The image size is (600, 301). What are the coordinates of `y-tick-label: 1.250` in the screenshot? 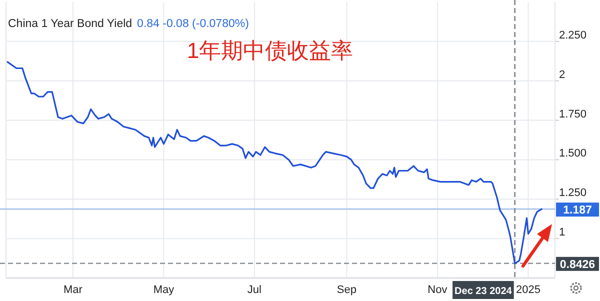 It's located at (573, 193).